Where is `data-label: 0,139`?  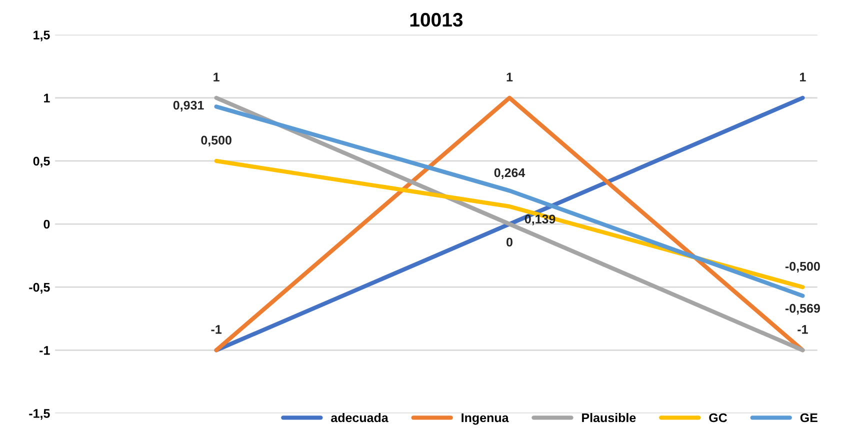
data-label: 0,139 is located at coordinates (540, 220).